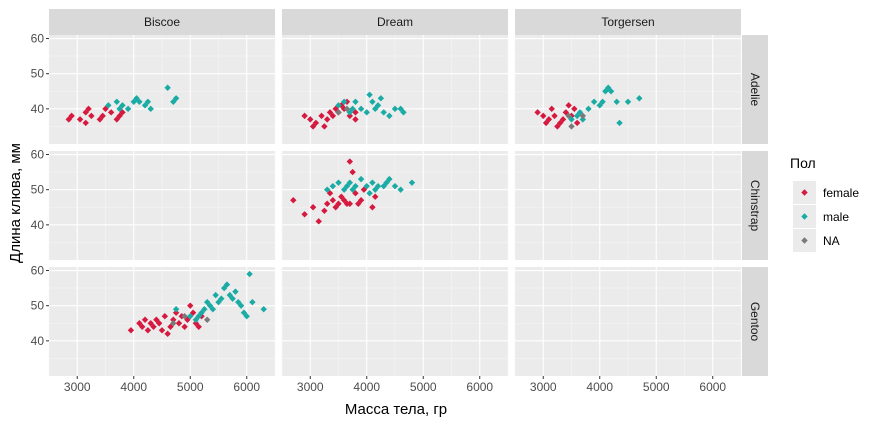  What do you see at coordinates (803, 163) in the screenshot?
I see `legend-title: Пол` at bounding box center [803, 163].